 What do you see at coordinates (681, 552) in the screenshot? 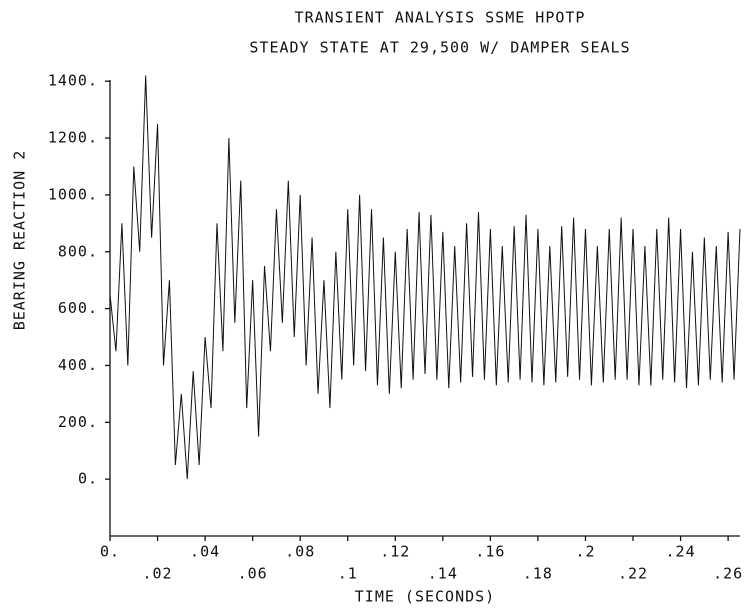
I see `x-tick-label: .24` at bounding box center [681, 552].